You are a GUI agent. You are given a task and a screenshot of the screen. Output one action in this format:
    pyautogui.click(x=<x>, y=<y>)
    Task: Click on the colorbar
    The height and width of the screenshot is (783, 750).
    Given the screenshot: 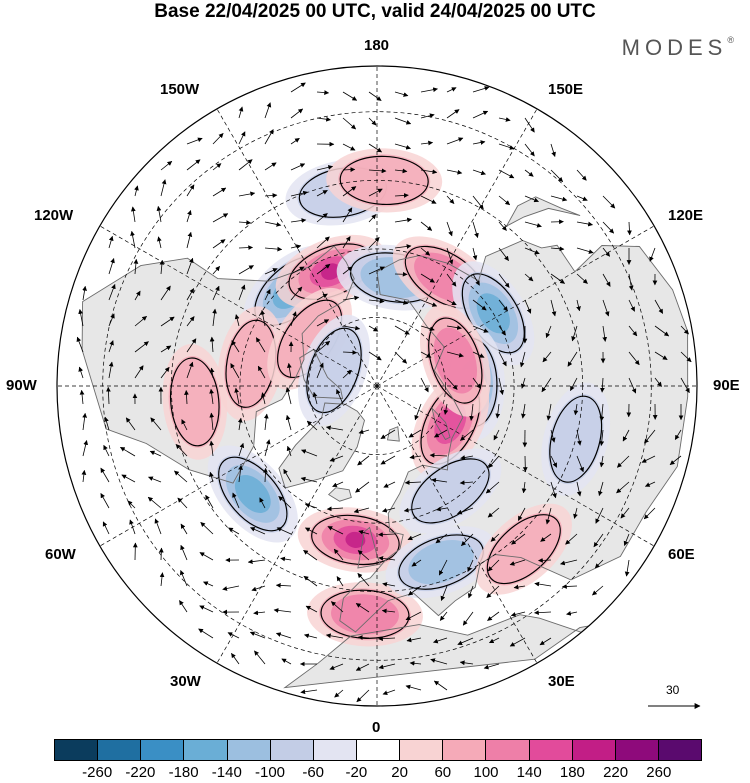 What is the action you would take?
    pyautogui.click(x=378, y=750)
    